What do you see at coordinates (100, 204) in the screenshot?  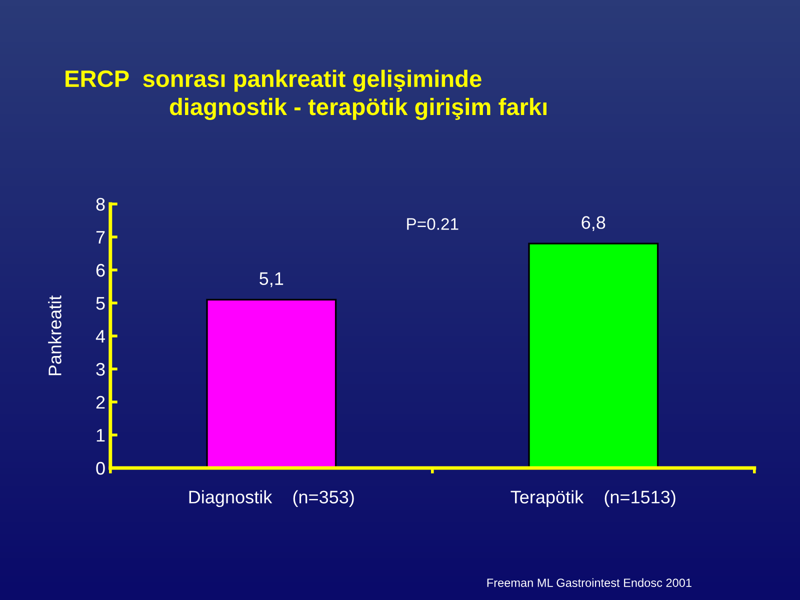 I see `y-tick-label: 8` at bounding box center [100, 204].